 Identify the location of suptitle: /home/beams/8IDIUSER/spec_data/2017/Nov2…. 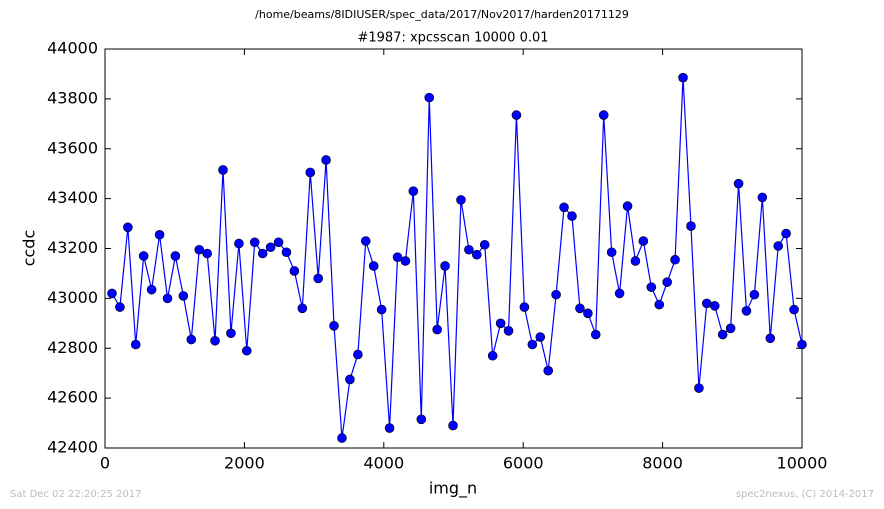
(442, 14).